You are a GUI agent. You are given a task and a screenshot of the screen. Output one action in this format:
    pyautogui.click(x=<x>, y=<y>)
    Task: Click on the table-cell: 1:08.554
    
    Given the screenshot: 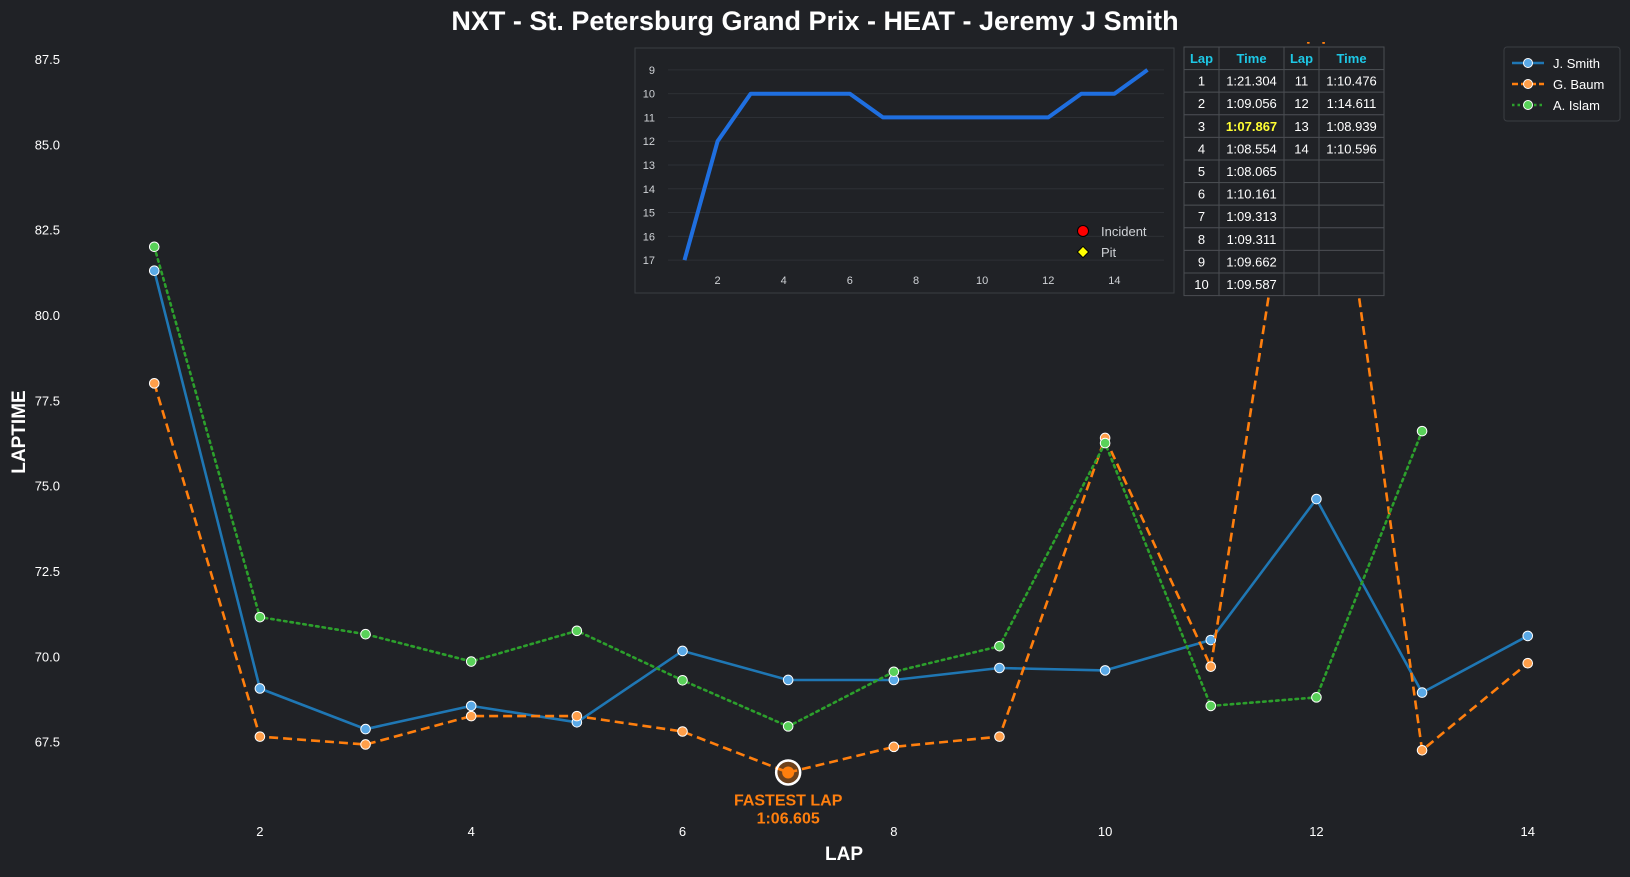 What is the action you would take?
    pyautogui.click(x=1251, y=148)
    